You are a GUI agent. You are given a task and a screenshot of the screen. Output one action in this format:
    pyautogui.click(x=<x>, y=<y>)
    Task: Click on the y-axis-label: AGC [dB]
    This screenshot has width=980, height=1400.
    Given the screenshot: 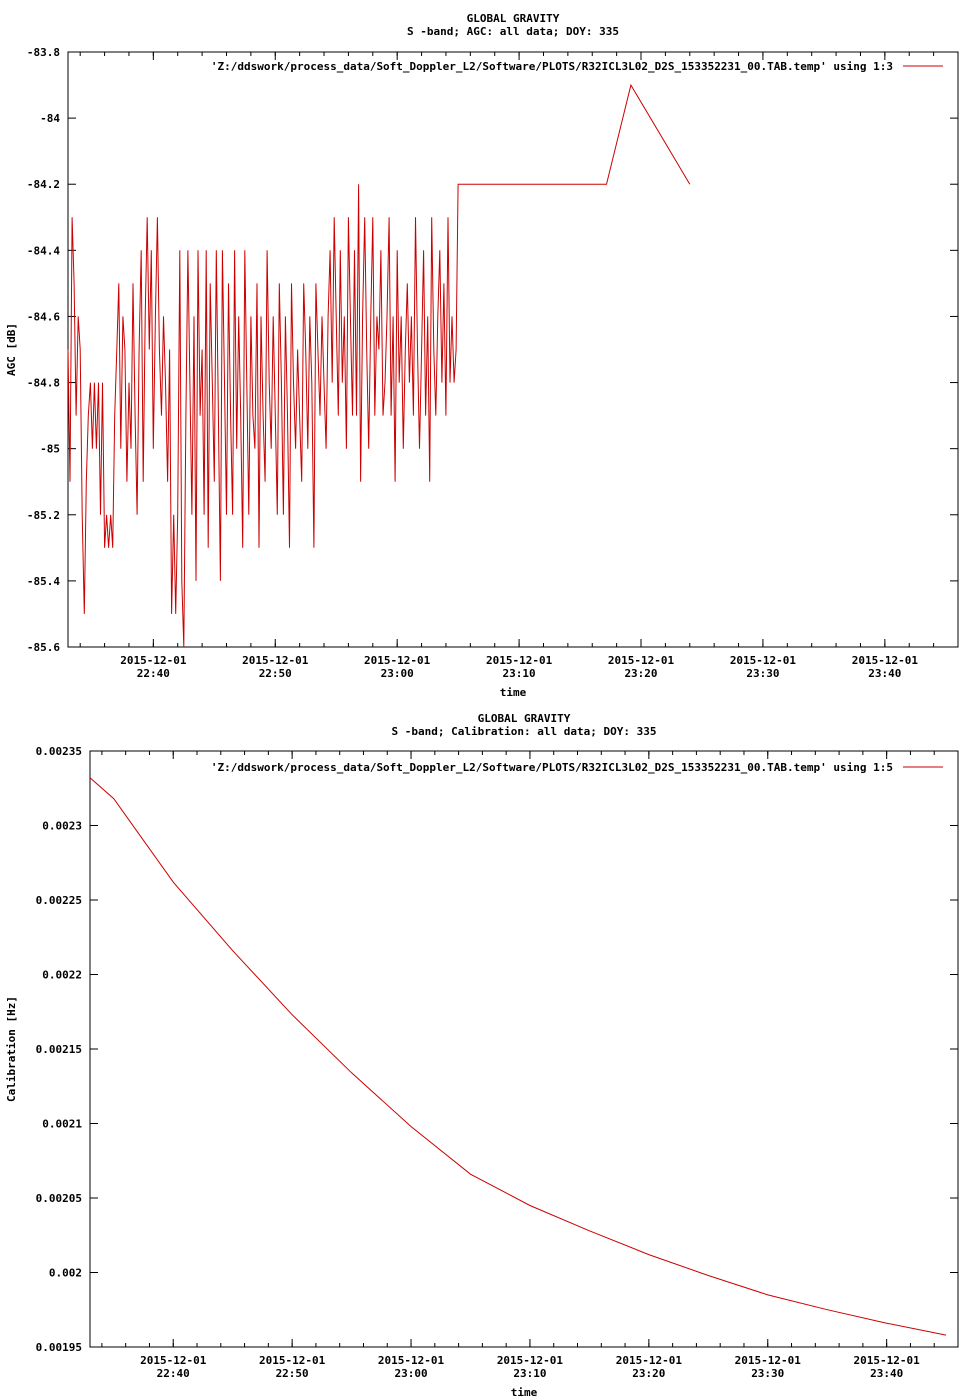 What is the action you would take?
    pyautogui.click(x=11, y=349)
    